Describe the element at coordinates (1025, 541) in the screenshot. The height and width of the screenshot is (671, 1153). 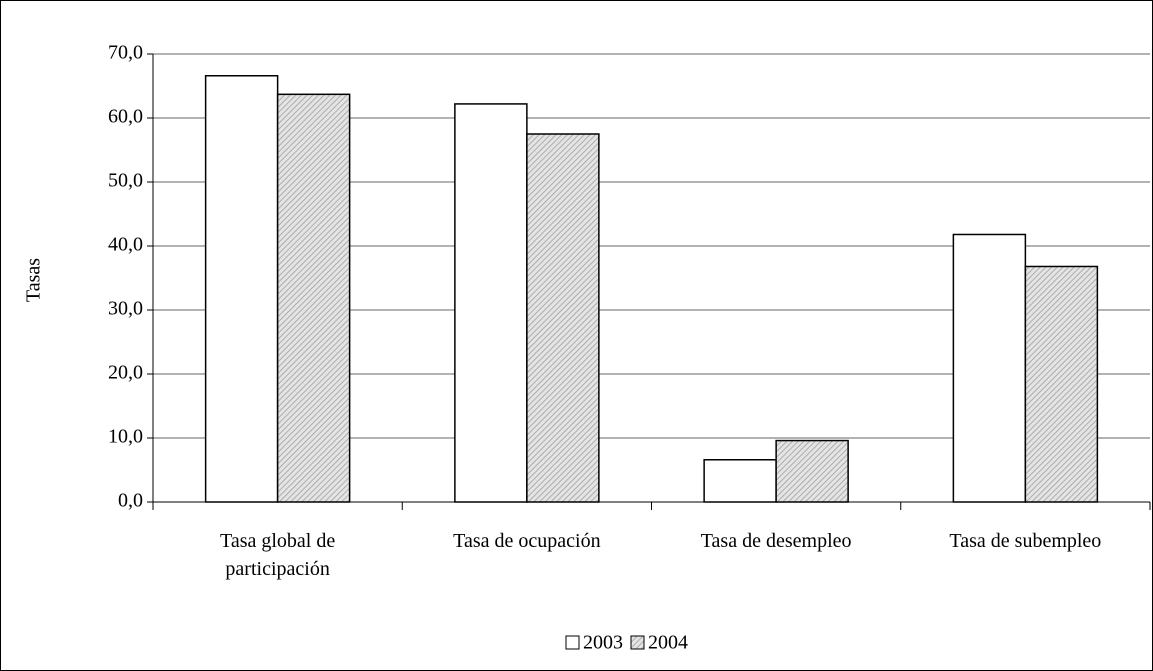
I see `x-tick-label: Tasa de subempleo` at that location.